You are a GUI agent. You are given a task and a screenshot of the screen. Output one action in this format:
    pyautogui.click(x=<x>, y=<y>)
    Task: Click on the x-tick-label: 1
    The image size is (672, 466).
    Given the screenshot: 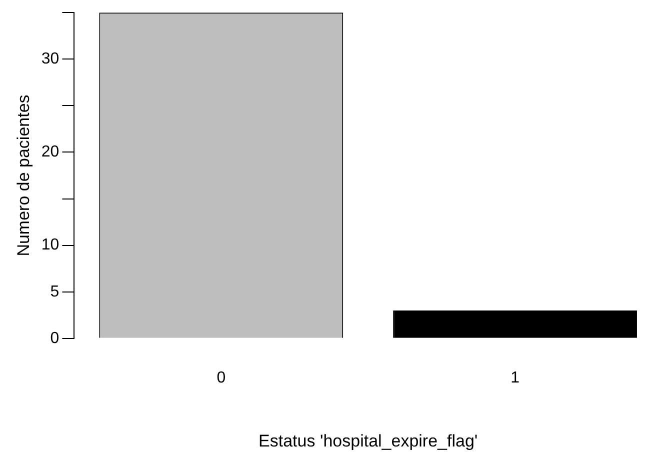 What is the action you would take?
    pyautogui.click(x=515, y=377)
    